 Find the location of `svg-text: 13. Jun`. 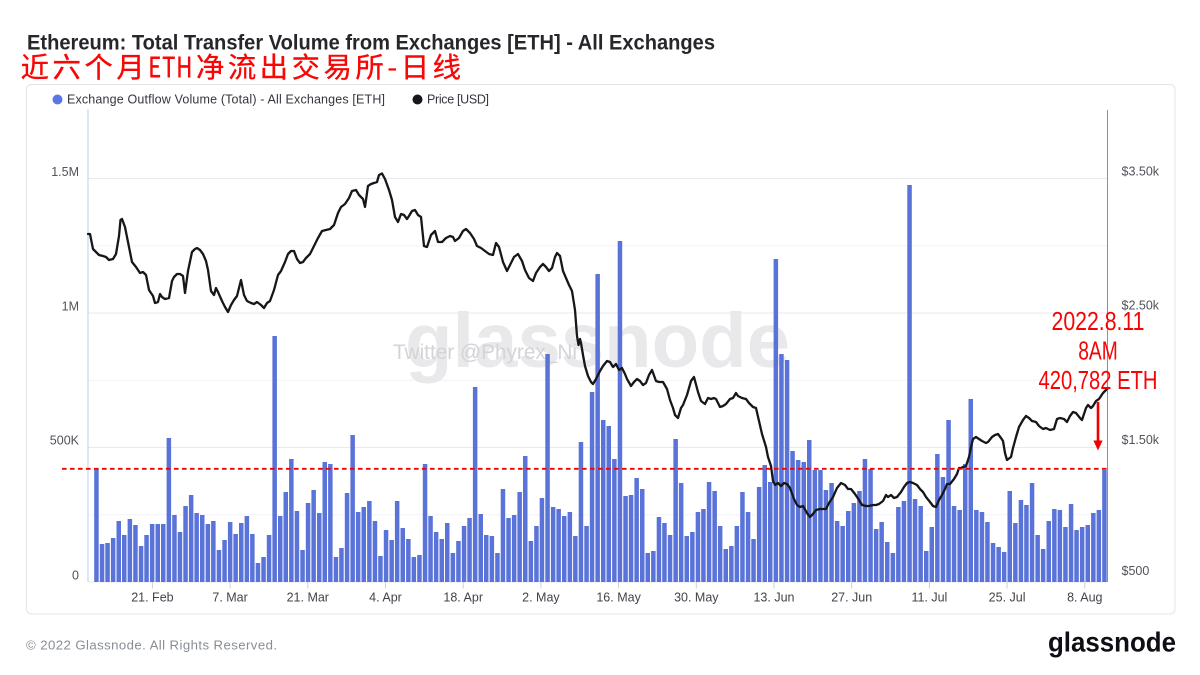

svg-text: 13. Jun is located at coordinates (773, 598).